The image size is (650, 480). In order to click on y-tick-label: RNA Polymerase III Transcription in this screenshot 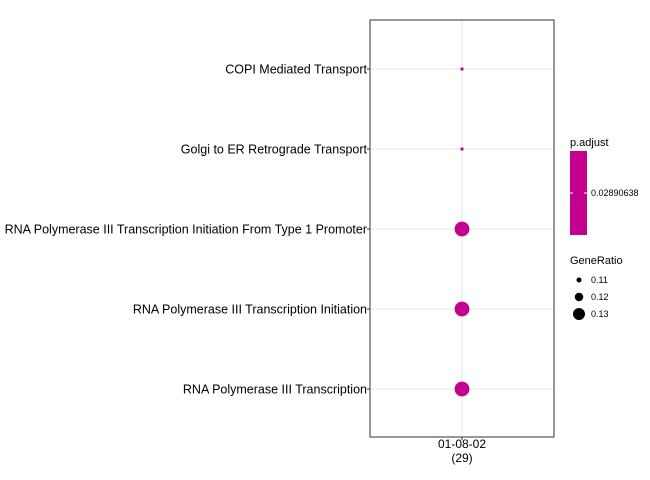, I will do `click(275, 390)`.